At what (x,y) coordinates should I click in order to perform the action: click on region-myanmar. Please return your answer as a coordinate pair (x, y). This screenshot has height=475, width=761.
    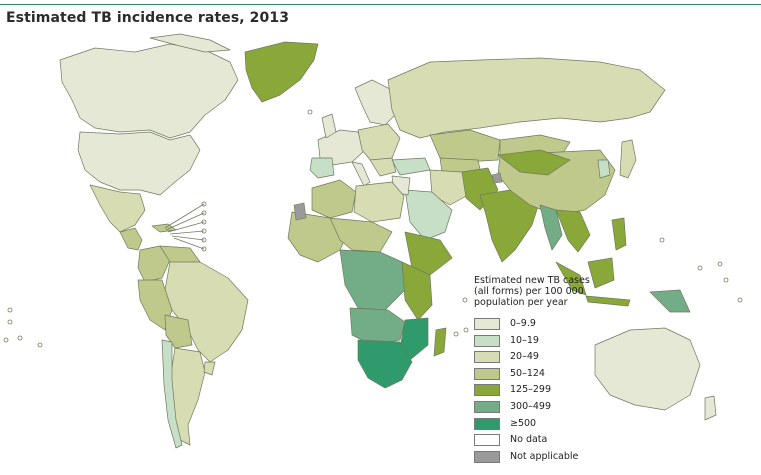
    Looking at the image, I should click on (551, 227).